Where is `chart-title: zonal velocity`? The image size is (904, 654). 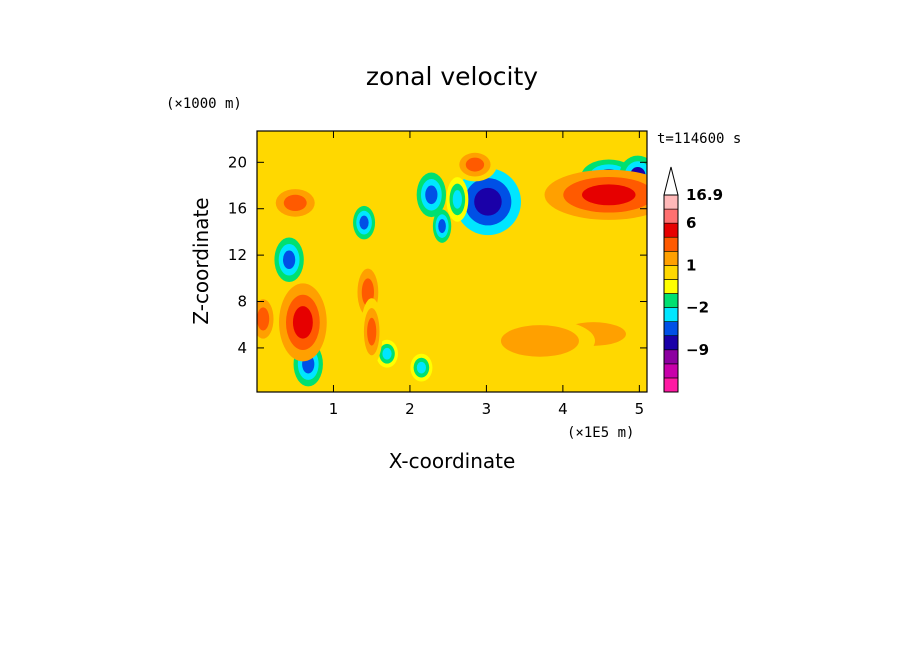 chart-title: zonal velocity is located at coordinates (452, 76).